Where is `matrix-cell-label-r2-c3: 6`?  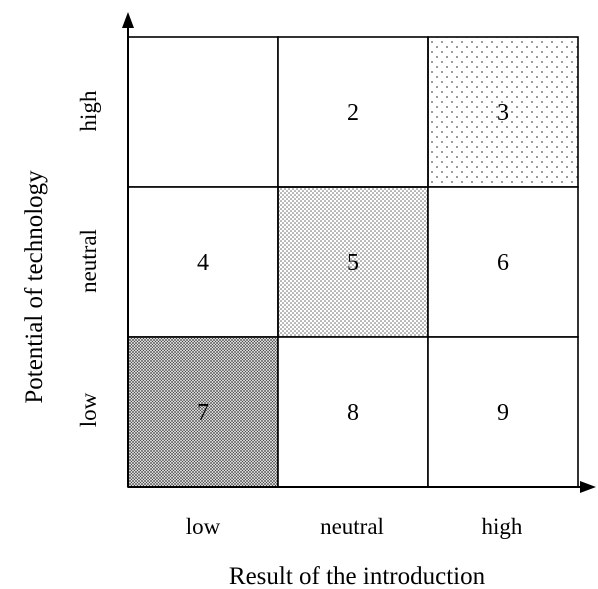
matrix-cell-label-r2-c3: 6 is located at coordinates (503, 263).